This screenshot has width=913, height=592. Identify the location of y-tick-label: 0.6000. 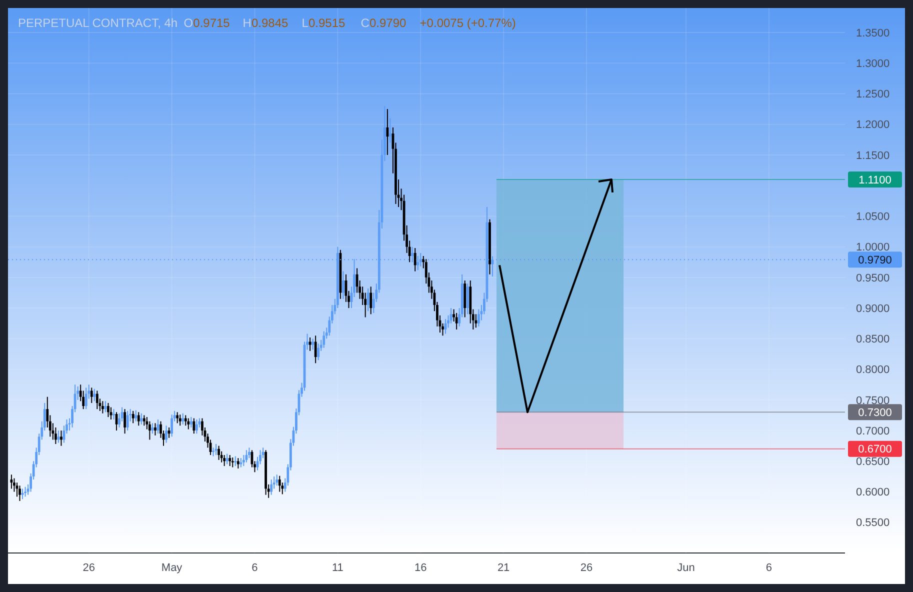
(873, 492).